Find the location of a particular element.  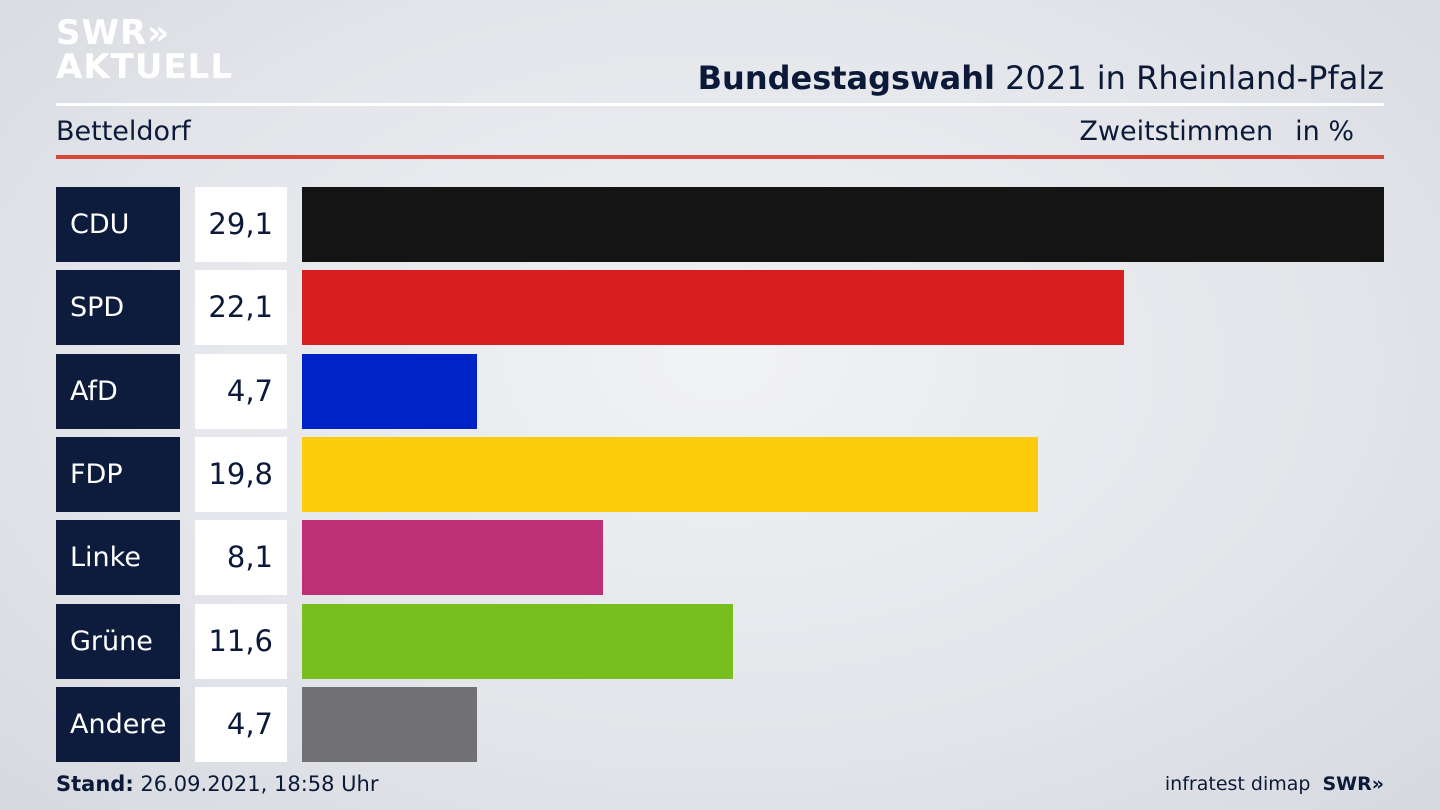

party-label: Andere is located at coordinates (118, 724).